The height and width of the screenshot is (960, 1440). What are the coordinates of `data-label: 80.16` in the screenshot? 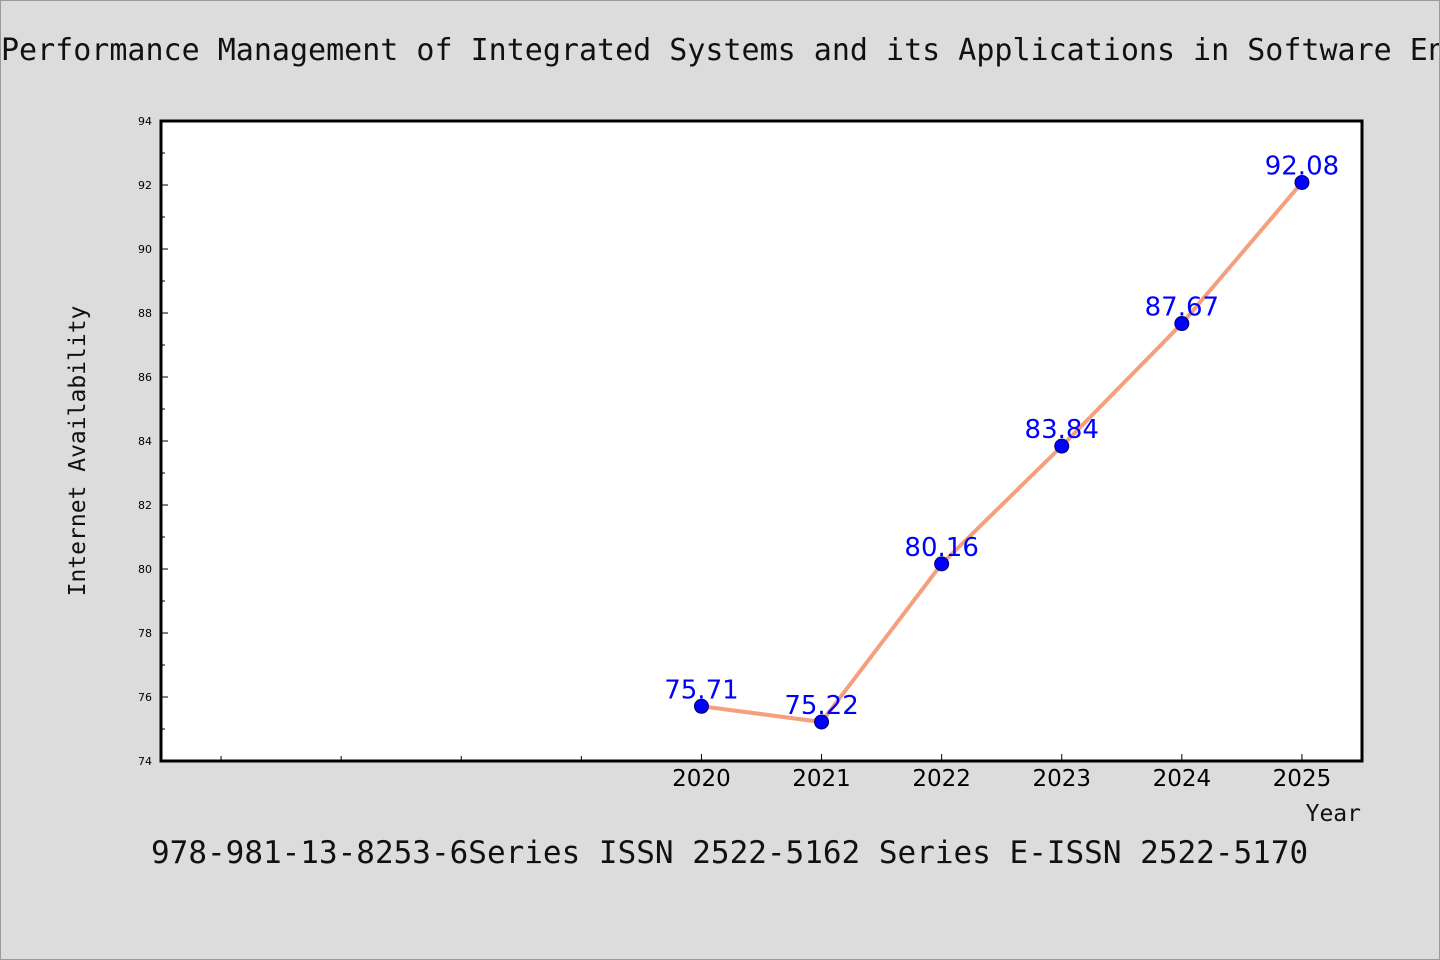 It's located at (941, 548).